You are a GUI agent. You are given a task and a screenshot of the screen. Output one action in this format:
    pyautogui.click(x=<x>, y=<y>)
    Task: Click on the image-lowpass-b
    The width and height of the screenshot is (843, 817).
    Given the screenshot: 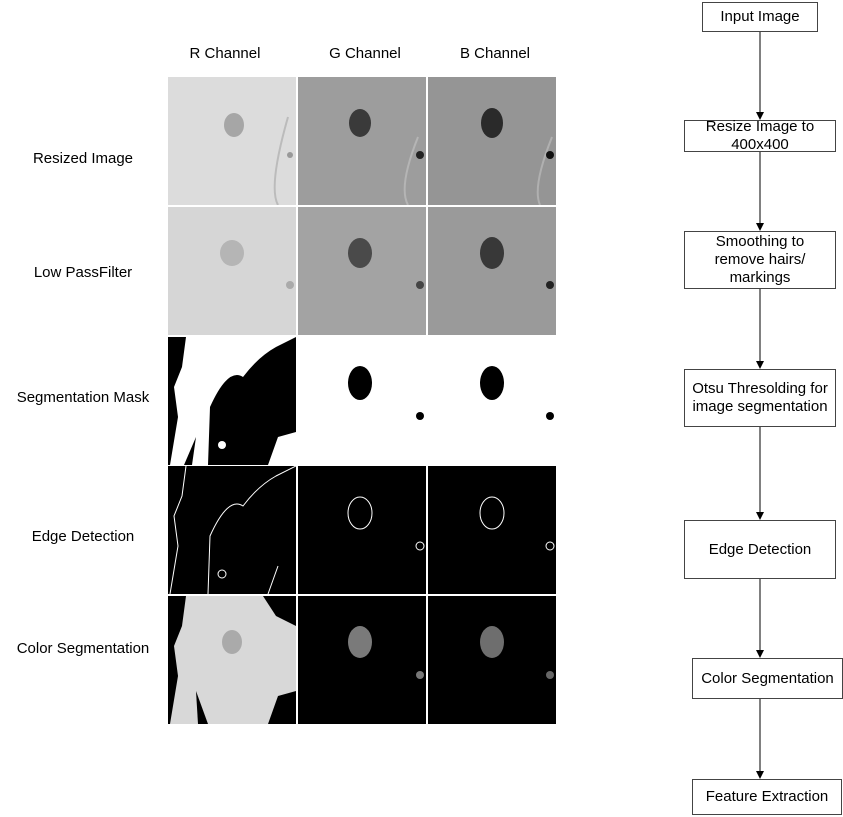 What is the action you would take?
    pyautogui.click(x=492, y=271)
    